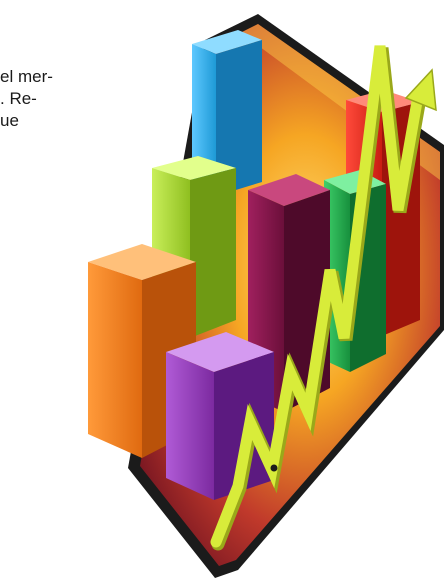 Image resolution: width=444 pixels, height=581 pixels. I want to click on text-line: ue, so click(9, 120).